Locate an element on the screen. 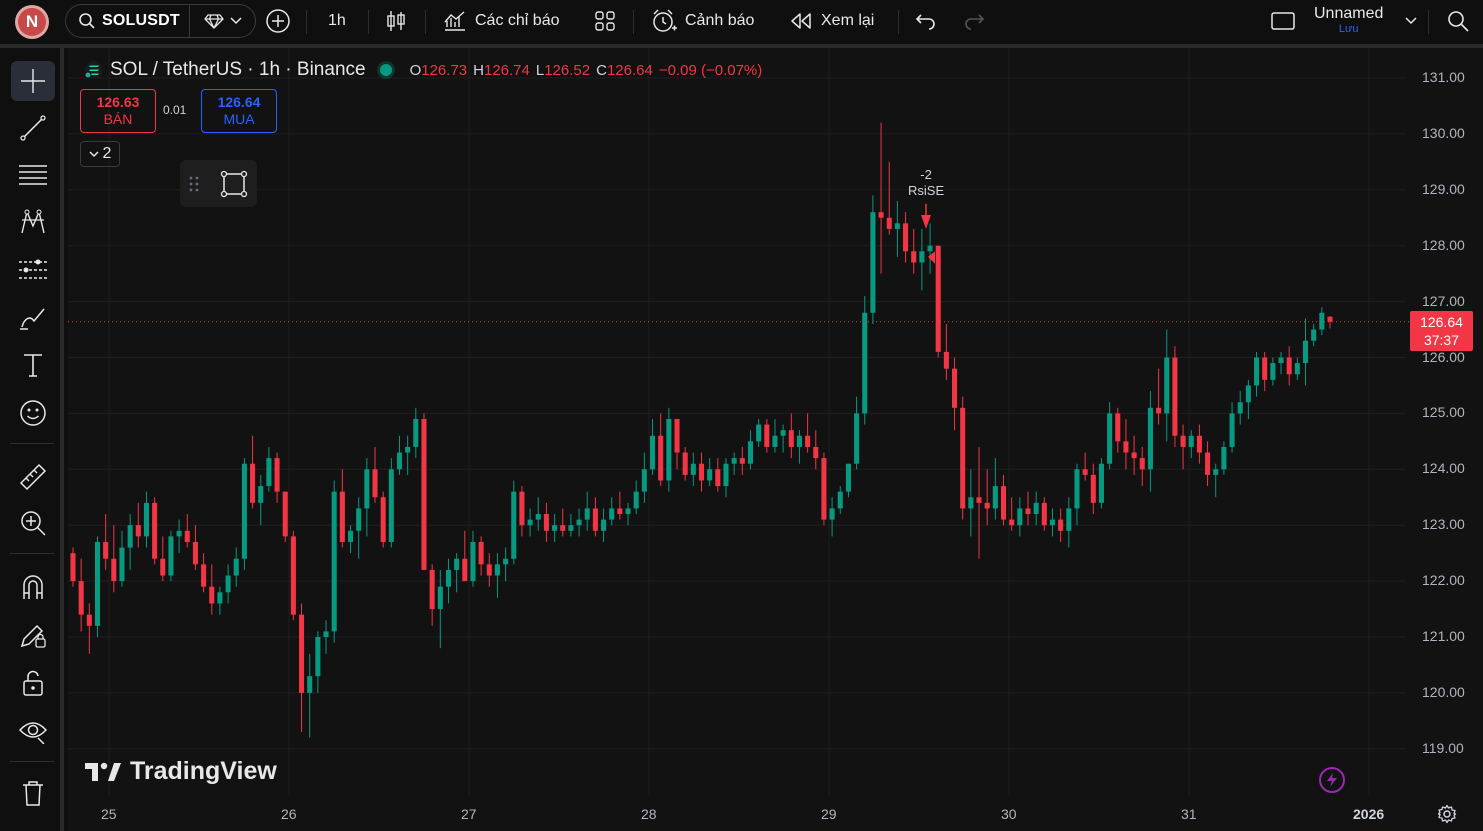 Image resolution: width=1483 pixels, height=831 pixels. drag-handle-icon is located at coordinates (194, 184).